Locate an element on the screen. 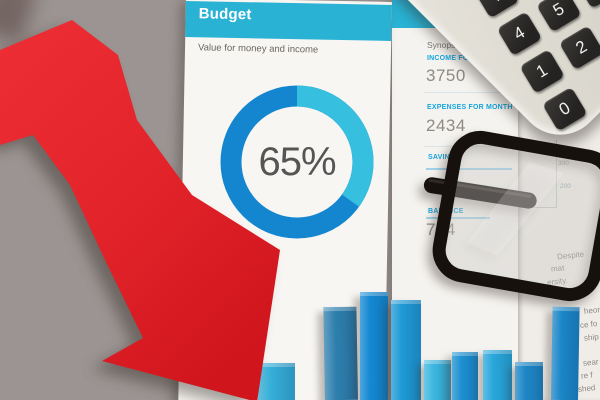  budget-subtitle: Value for money and income is located at coordinates (258, 49).